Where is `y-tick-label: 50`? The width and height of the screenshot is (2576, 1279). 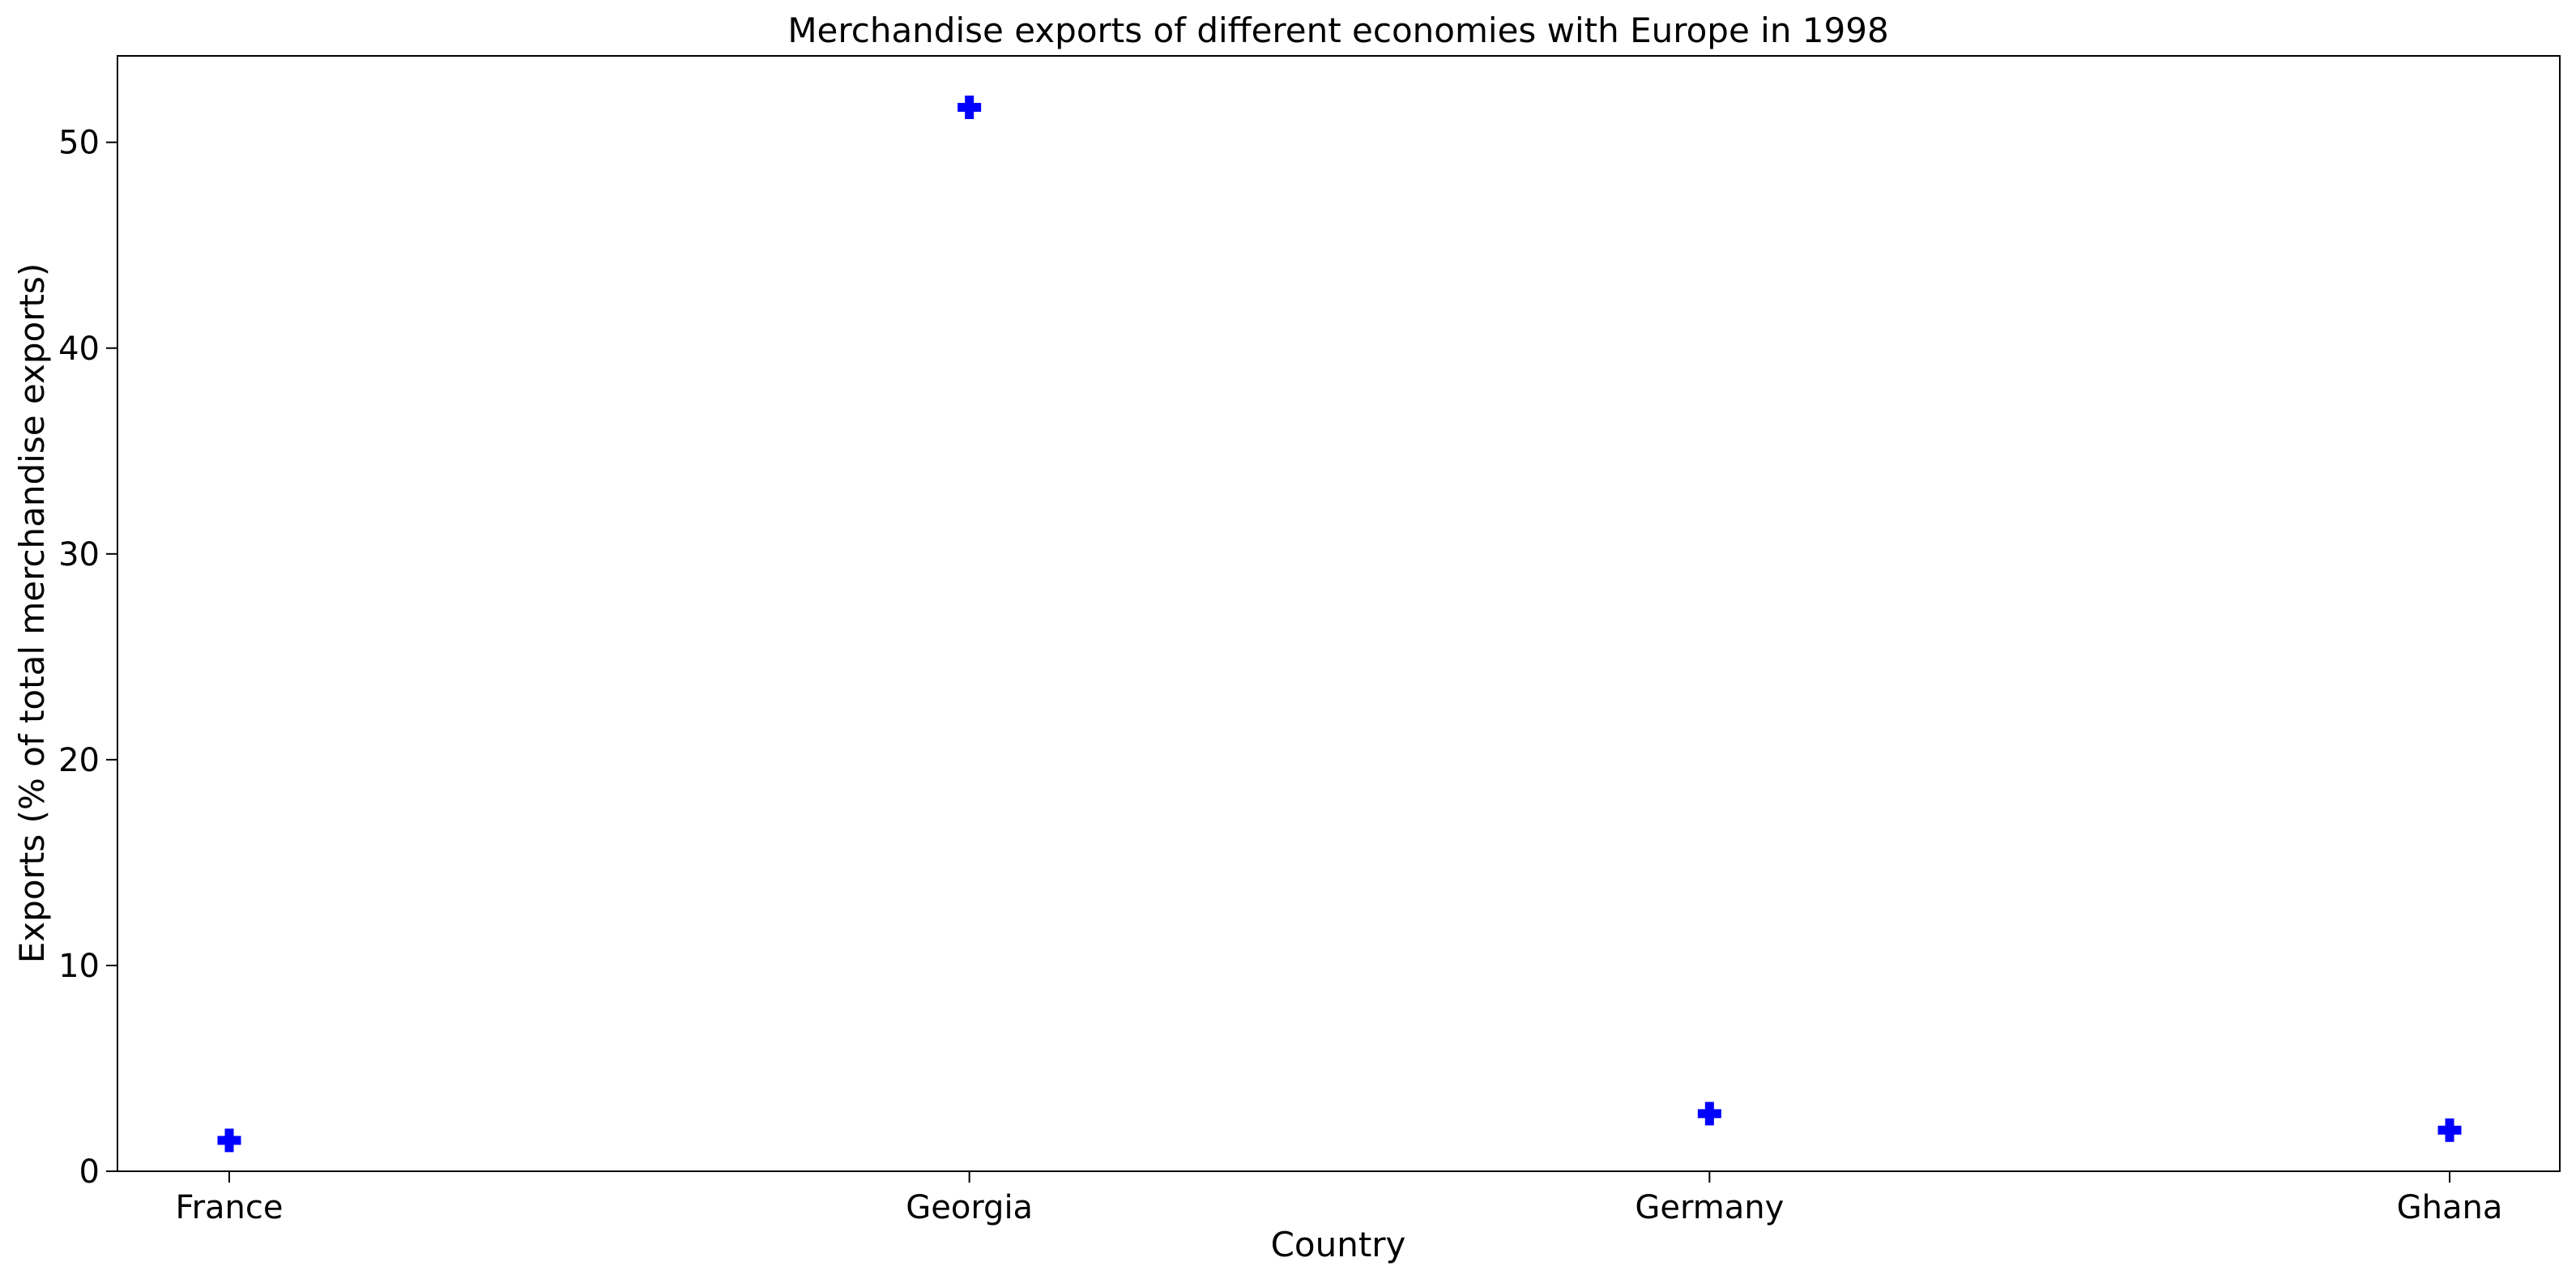
y-tick-label: 50 is located at coordinates (79, 143).